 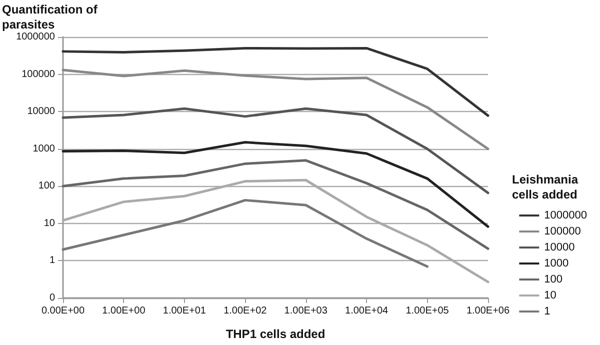 I want to click on y-tick-label: 1000, so click(x=44, y=148).